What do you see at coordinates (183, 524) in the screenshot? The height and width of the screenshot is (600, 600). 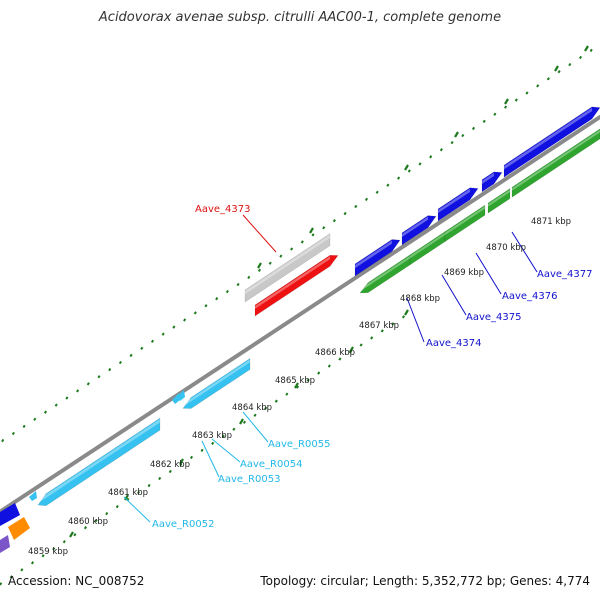 I see `gene-label: Aave_R0052` at bounding box center [183, 524].